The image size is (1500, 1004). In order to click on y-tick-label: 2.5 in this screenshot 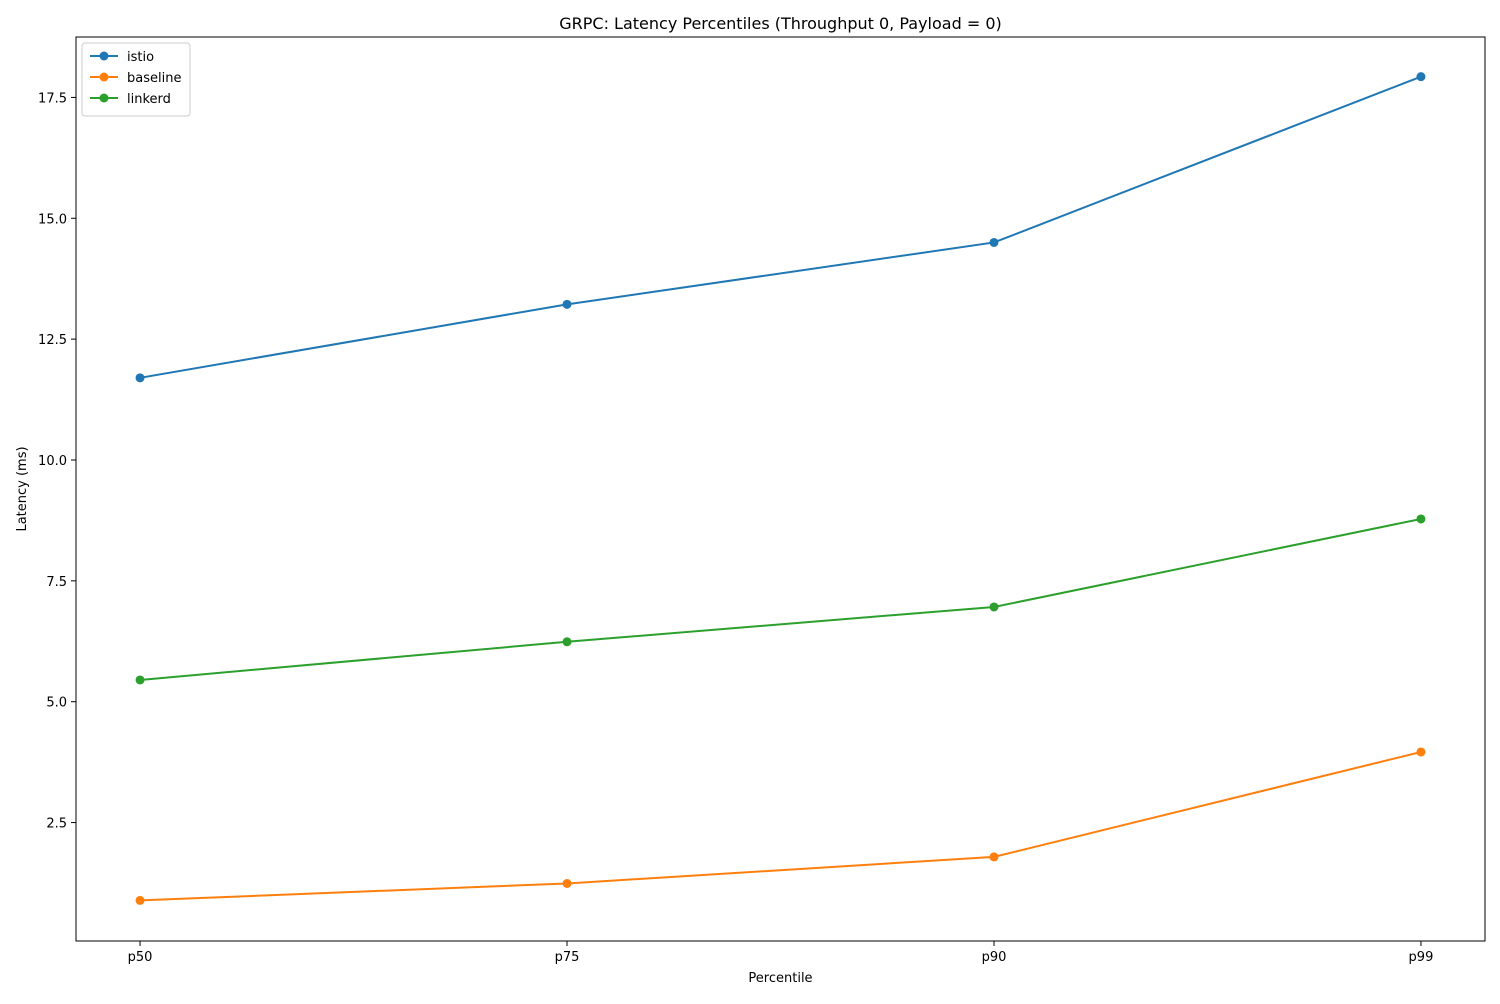, I will do `click(56, 824)`.